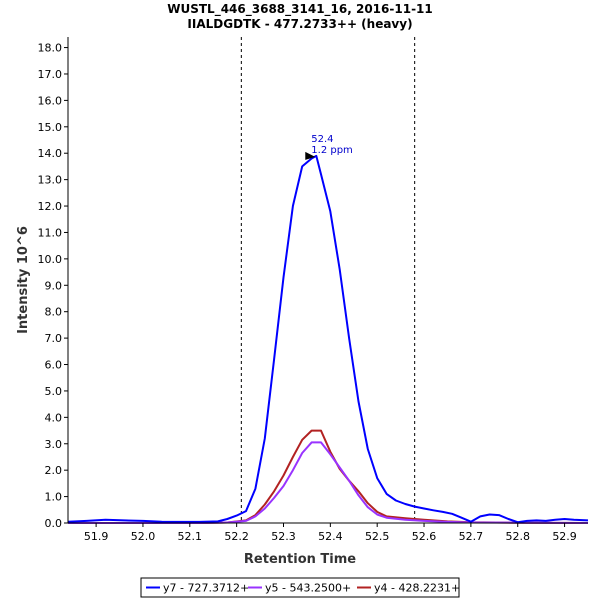 The width and height of the screenshot is (600, 600). I want to click on y-tick-label: 4.0, so click(54, 417).